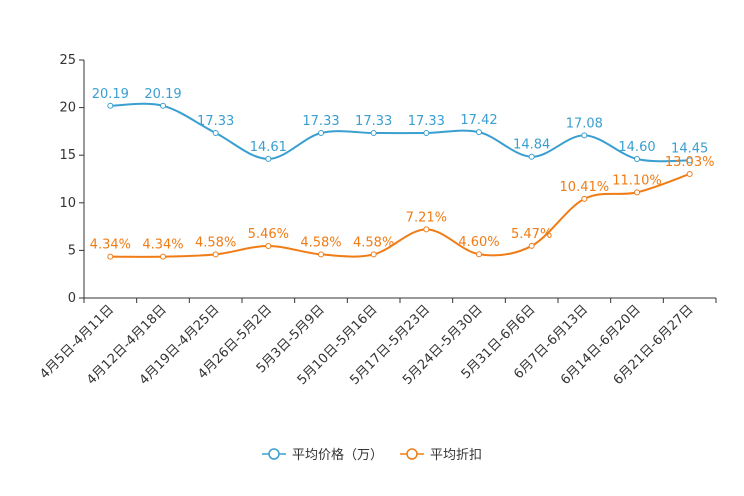 This screenshot has width=744, height=496. What do you see at coordinates (72, 250) in the screenshot?
I see `y-tick-label: 5` at bounding box center [72, 250].